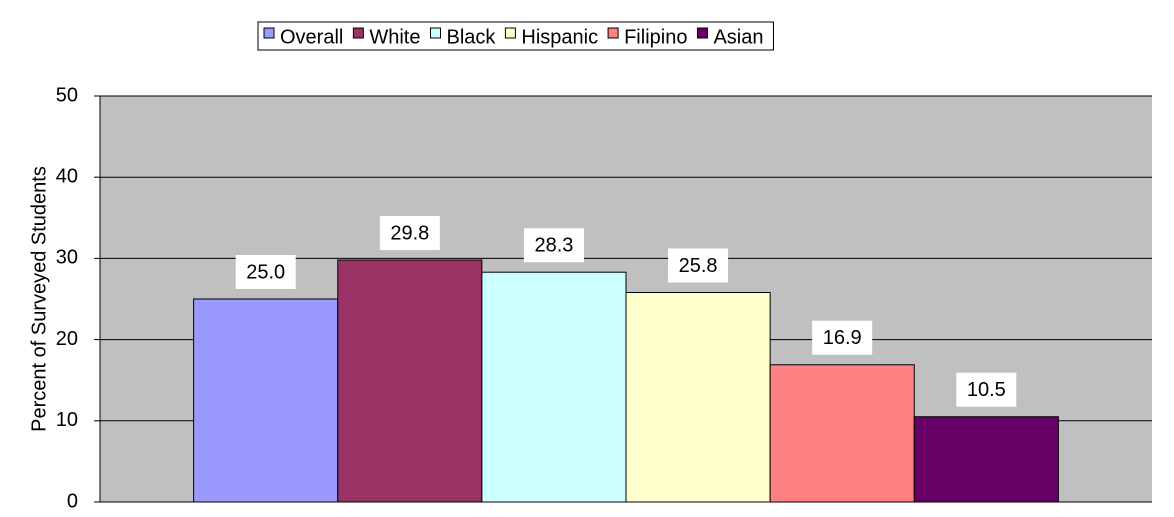 This screenshot has height=517, width=1174. Describe the element at coordinates (72, 501) in the screenshot. I see `y-tick-label: 0` at that location.